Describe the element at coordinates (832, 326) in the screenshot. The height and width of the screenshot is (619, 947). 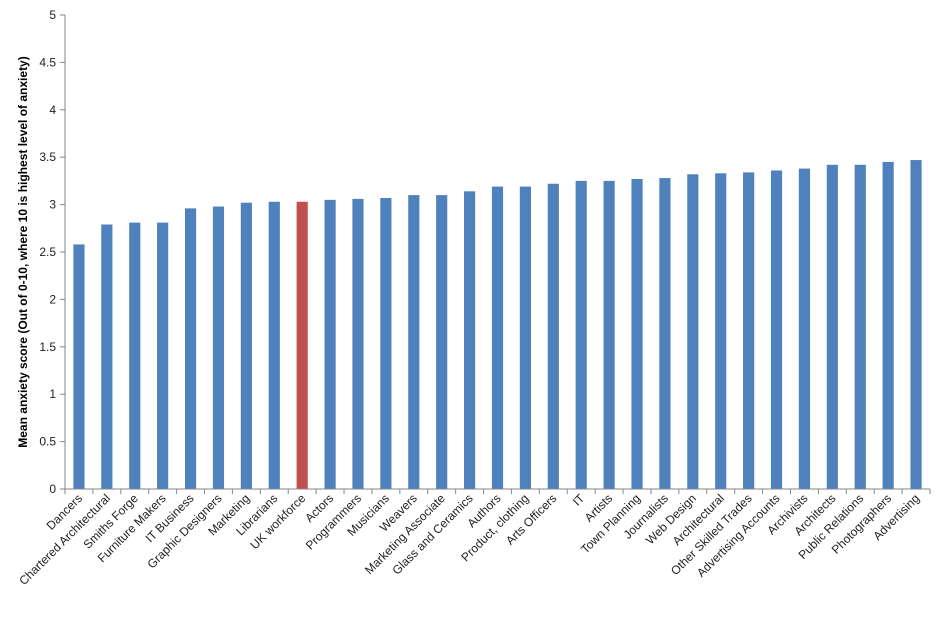
I see `bar-architects` at that location.